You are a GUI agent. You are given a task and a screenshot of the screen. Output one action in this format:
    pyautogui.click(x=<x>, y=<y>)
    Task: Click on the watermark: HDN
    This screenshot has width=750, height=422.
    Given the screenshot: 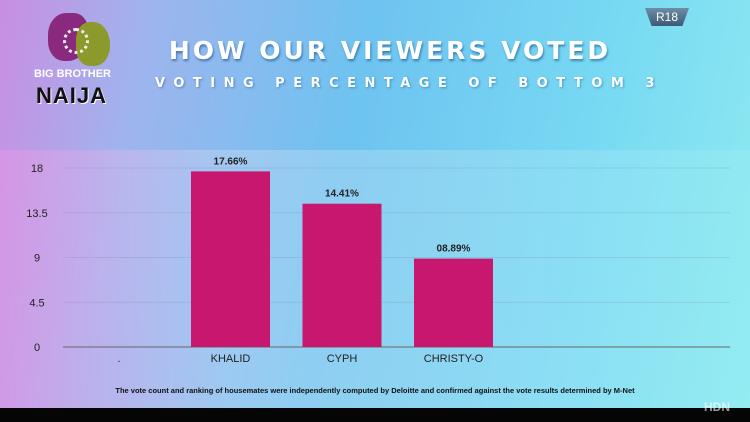 What is the action you would take?
    pyautogui.click(x=717, y=407)
    